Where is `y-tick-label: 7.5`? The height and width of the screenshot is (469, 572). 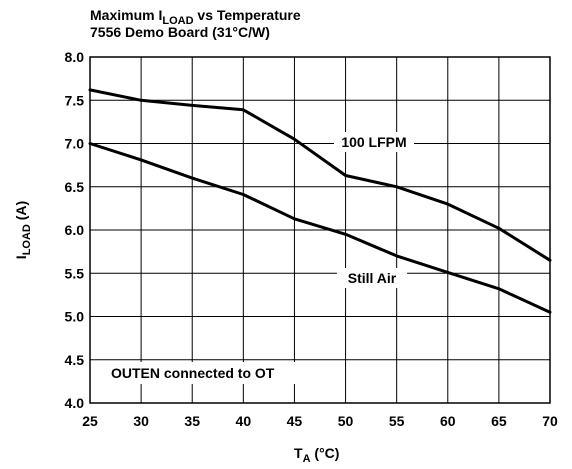
y-tick-label: 7.5 is located at coordinates (75, 100).